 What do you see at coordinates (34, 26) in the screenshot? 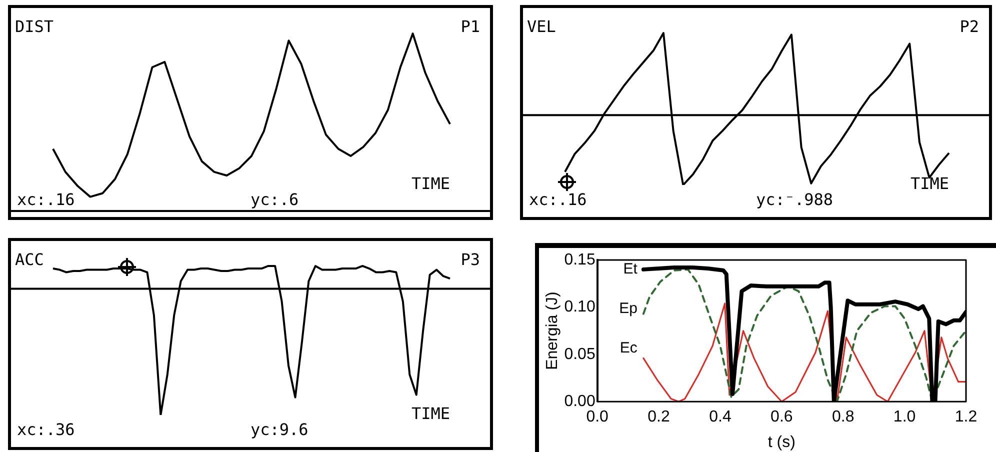
I see `y-axis-title: DIST` at bounding box center [34, 26].